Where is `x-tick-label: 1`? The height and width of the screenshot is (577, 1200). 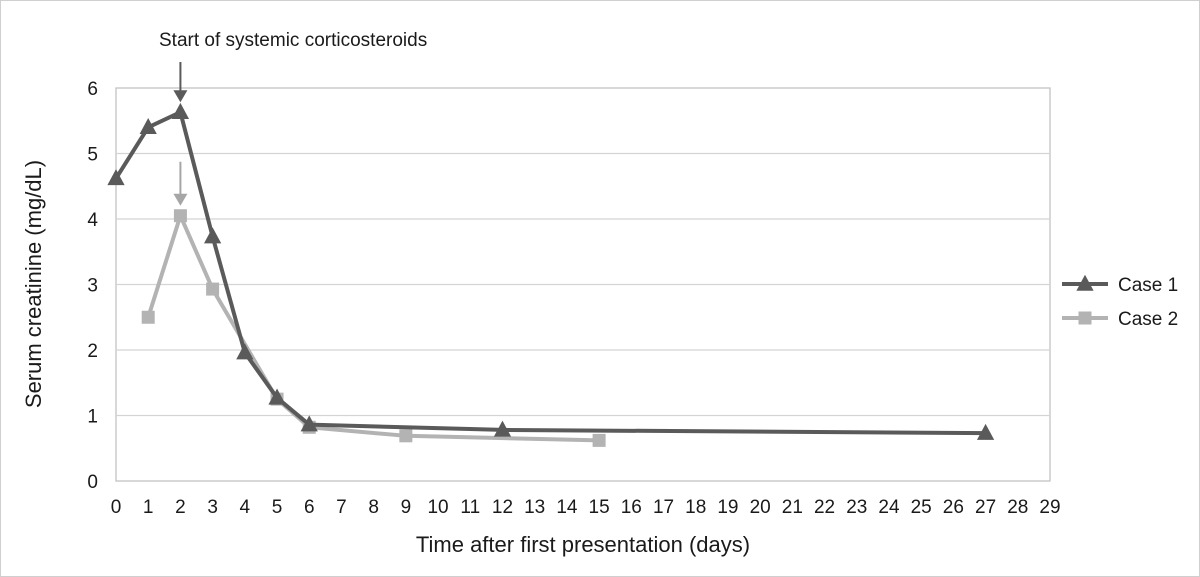
x-tick-label: 1 is located at coordinates (148, 507).